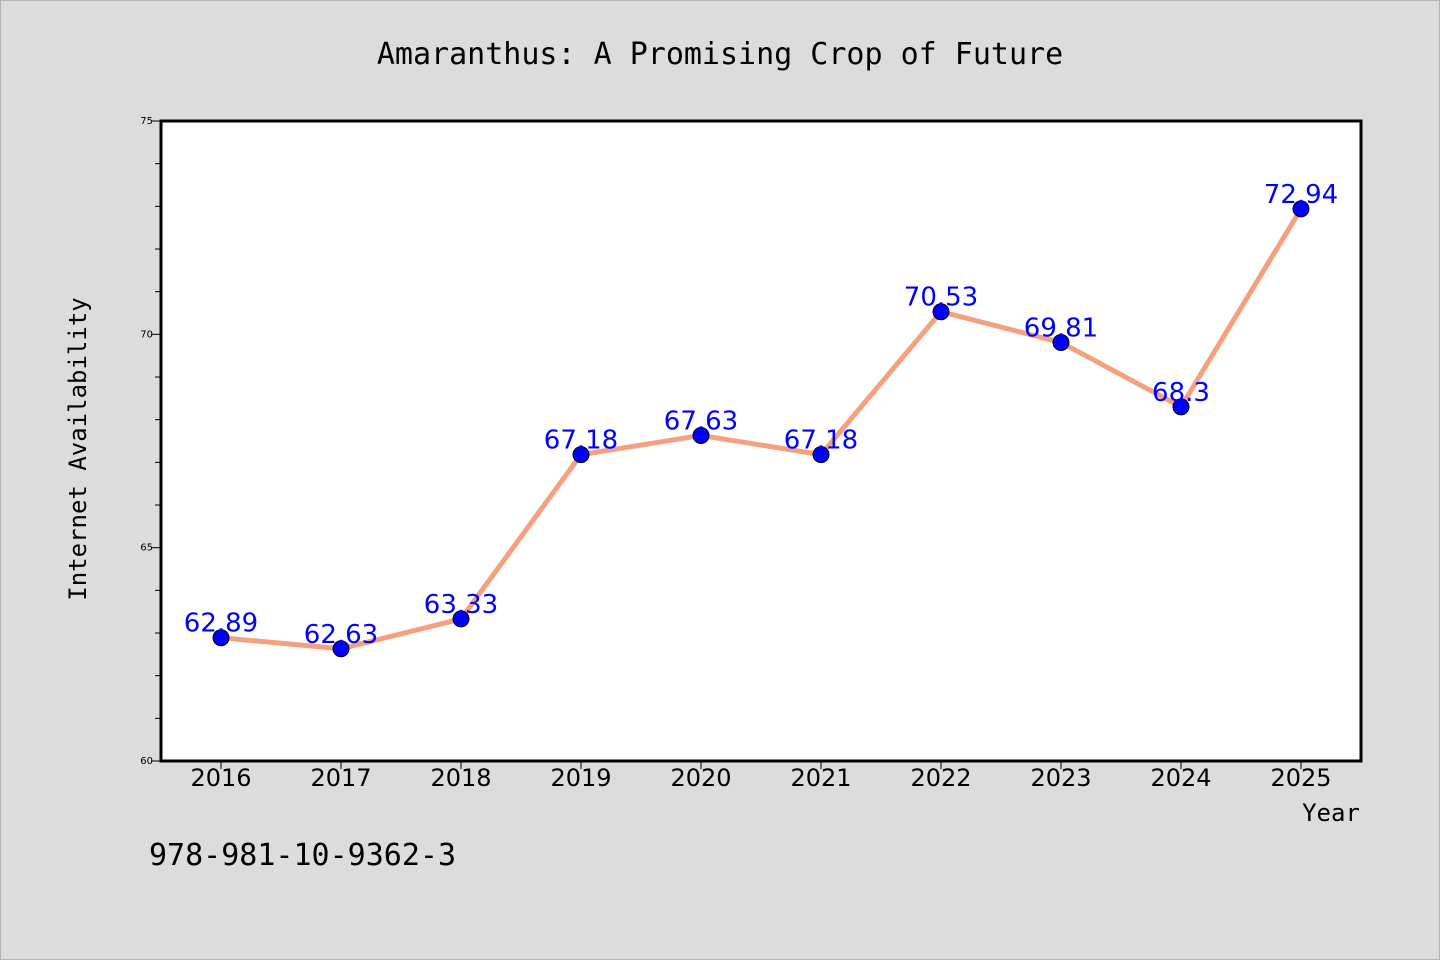 This screenshot has width=1440, height=960. I want to click on x-tick-label: 2021, so click(820, 778).